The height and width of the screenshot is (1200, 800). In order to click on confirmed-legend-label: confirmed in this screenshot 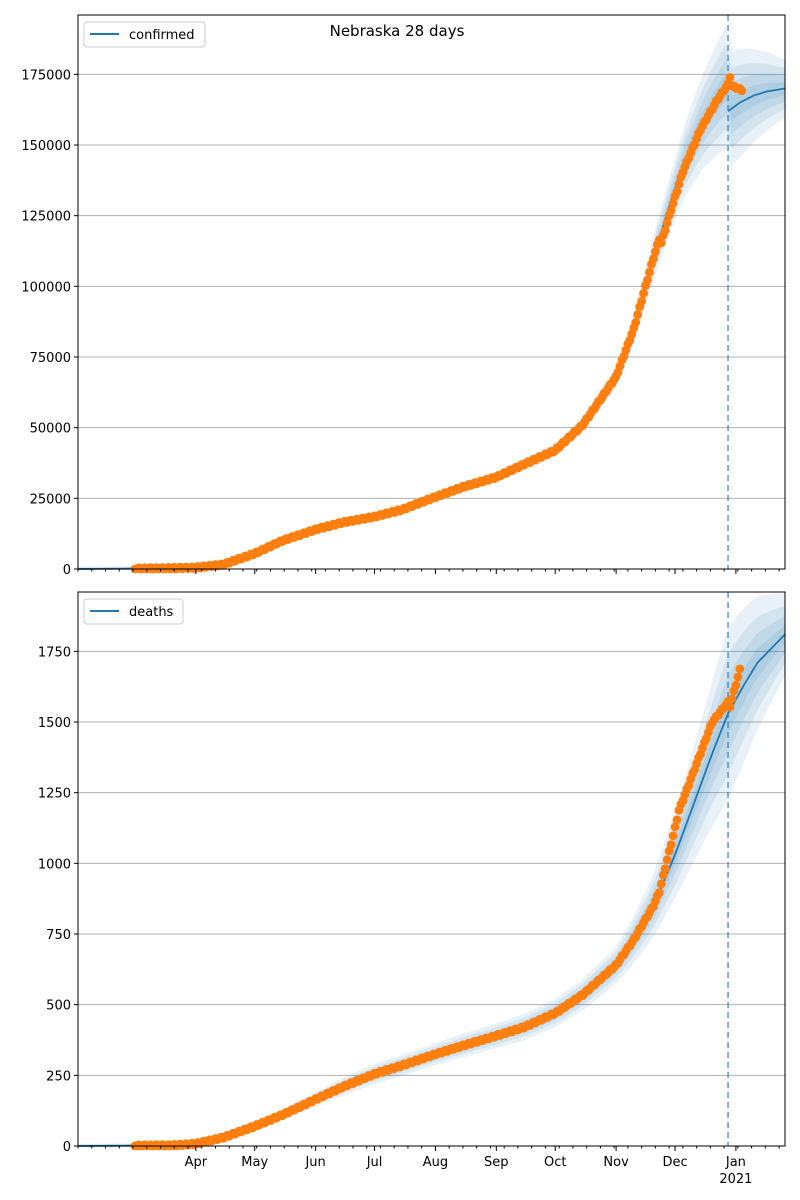, I will do `click(162, 35)`.